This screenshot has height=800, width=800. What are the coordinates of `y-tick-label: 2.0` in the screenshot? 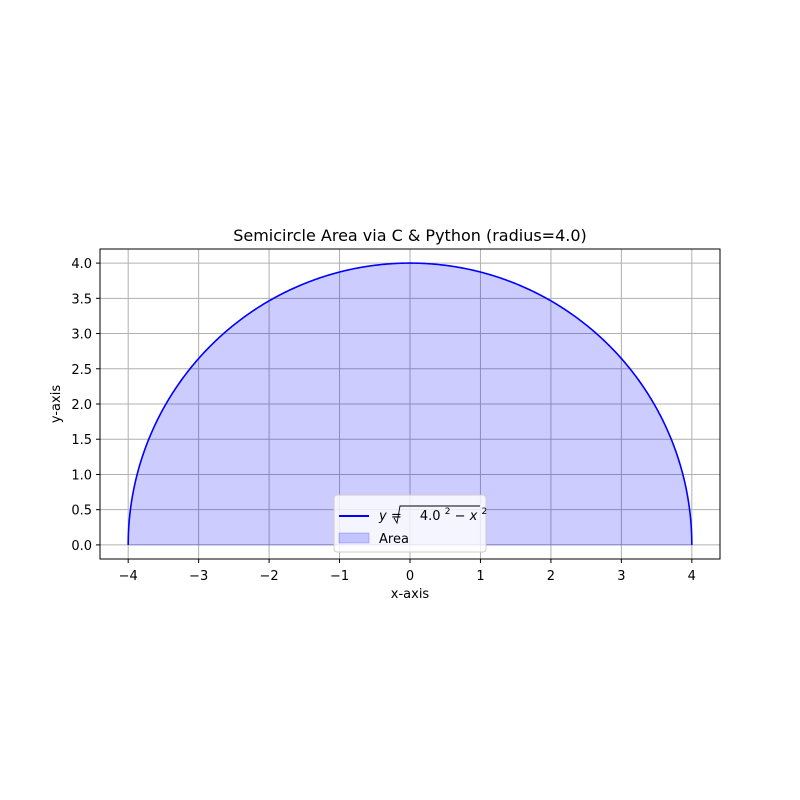 It's located at (81, 405).